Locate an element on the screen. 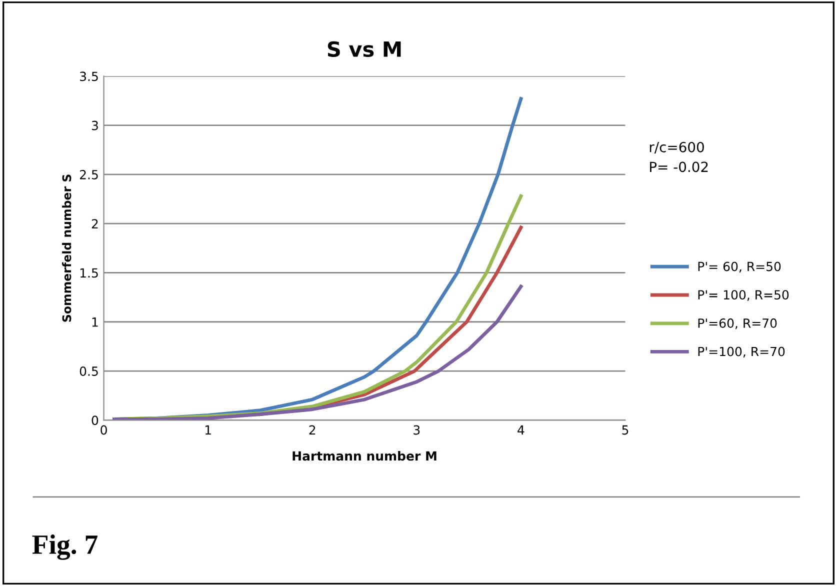  x-tick-label: 4 is located at coordinates (521, 430).